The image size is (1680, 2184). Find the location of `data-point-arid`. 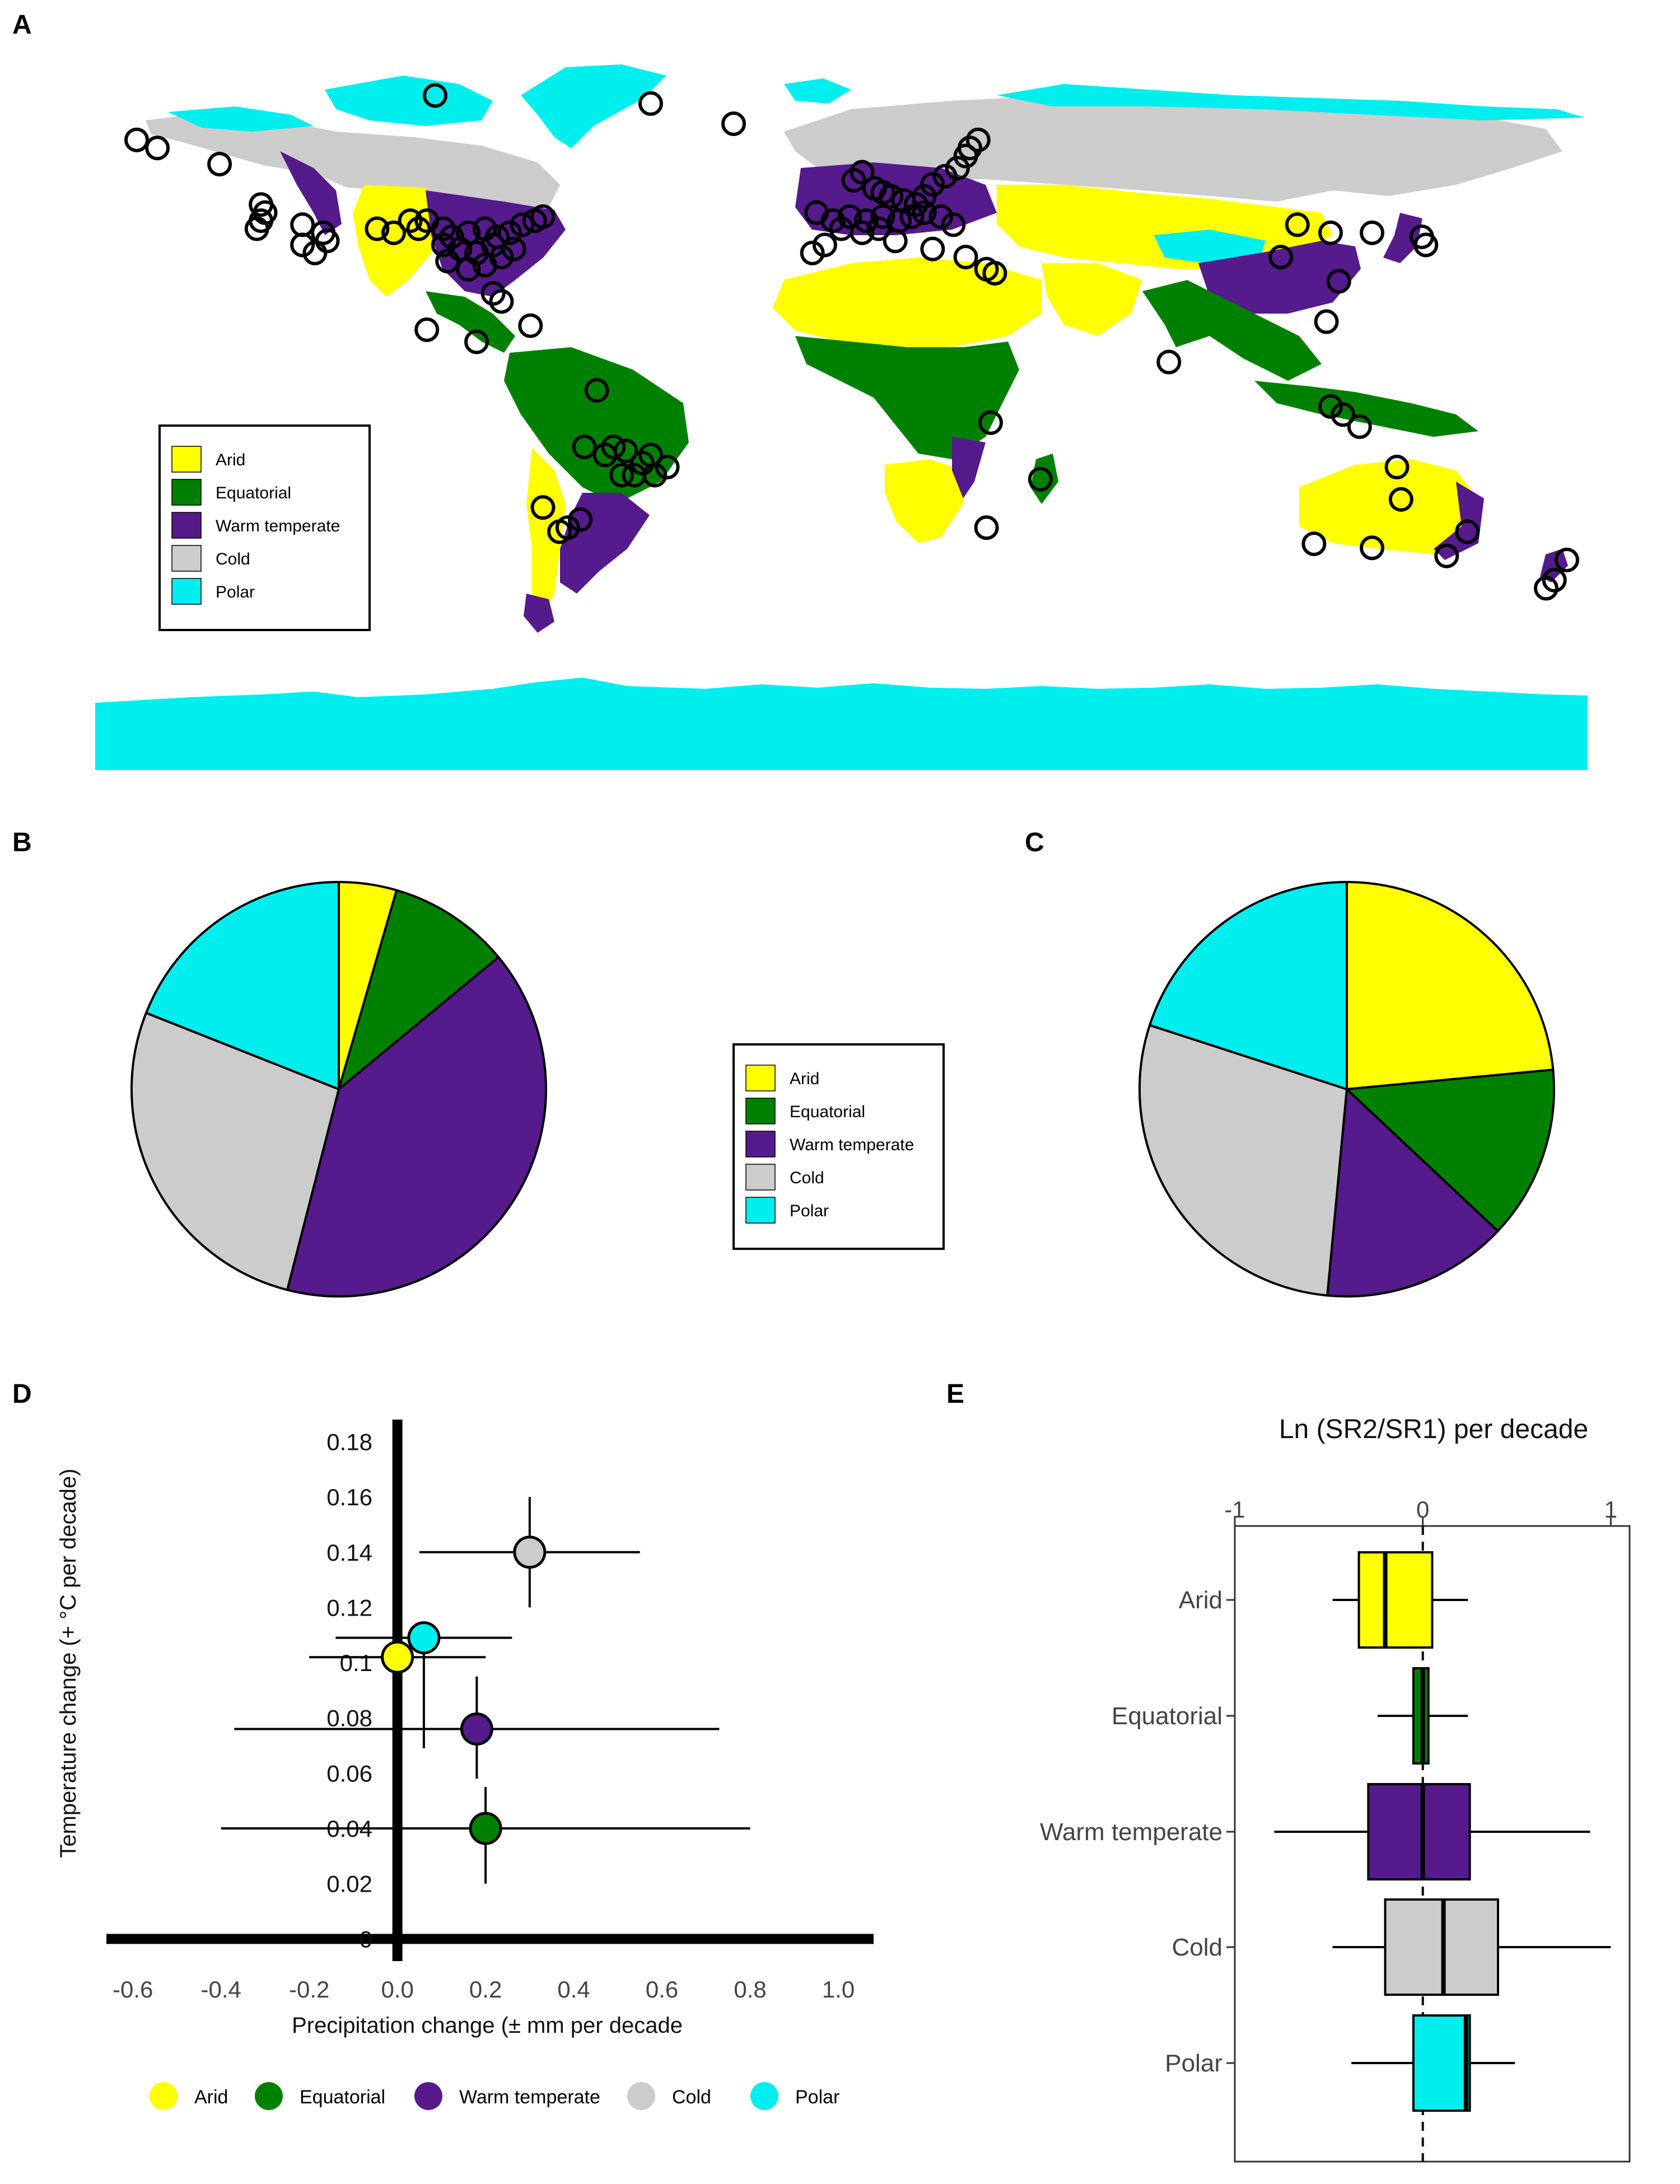

data-point-arid is located at coordinates (398, 1657).